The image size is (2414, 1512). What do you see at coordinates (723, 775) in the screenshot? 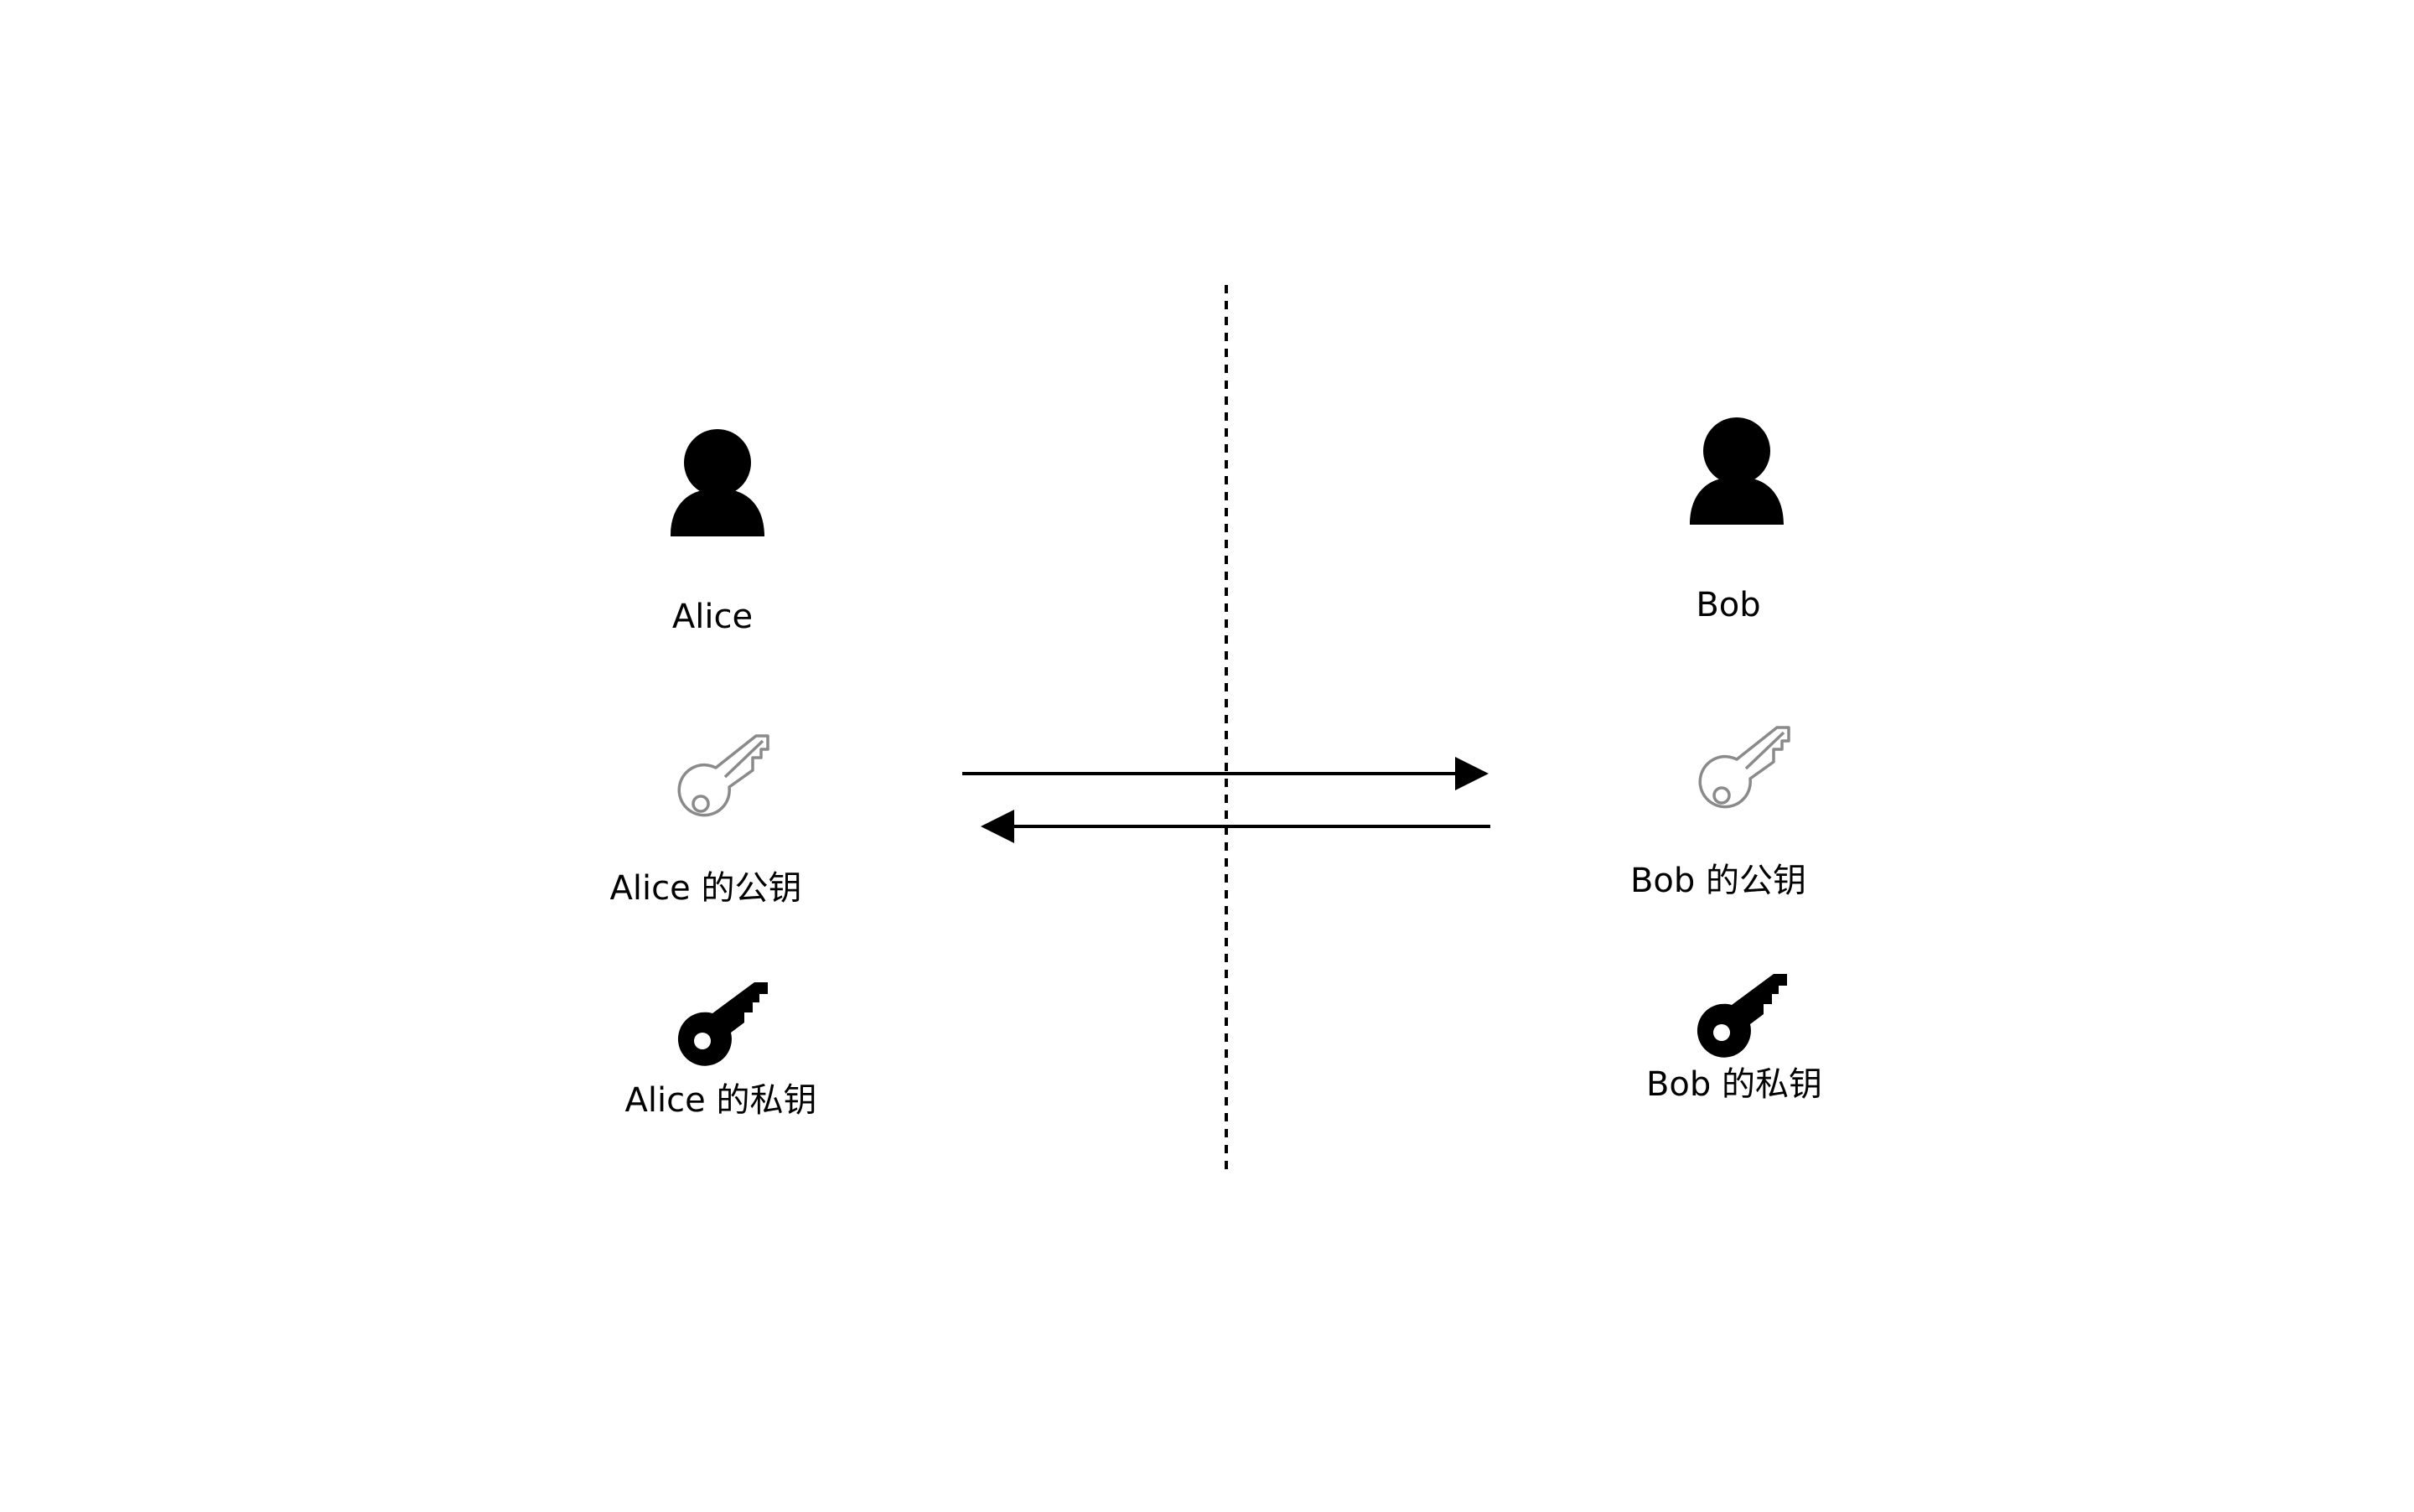
I see `alice-public-key-icon` at bounding box center [723, 775].